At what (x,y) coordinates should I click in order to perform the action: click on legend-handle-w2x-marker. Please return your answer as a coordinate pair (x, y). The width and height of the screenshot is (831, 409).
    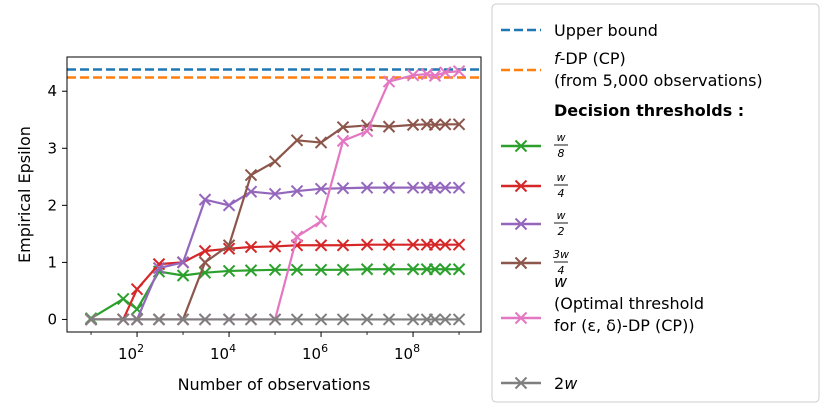
    Looking at the image, I should click on (521, 383).